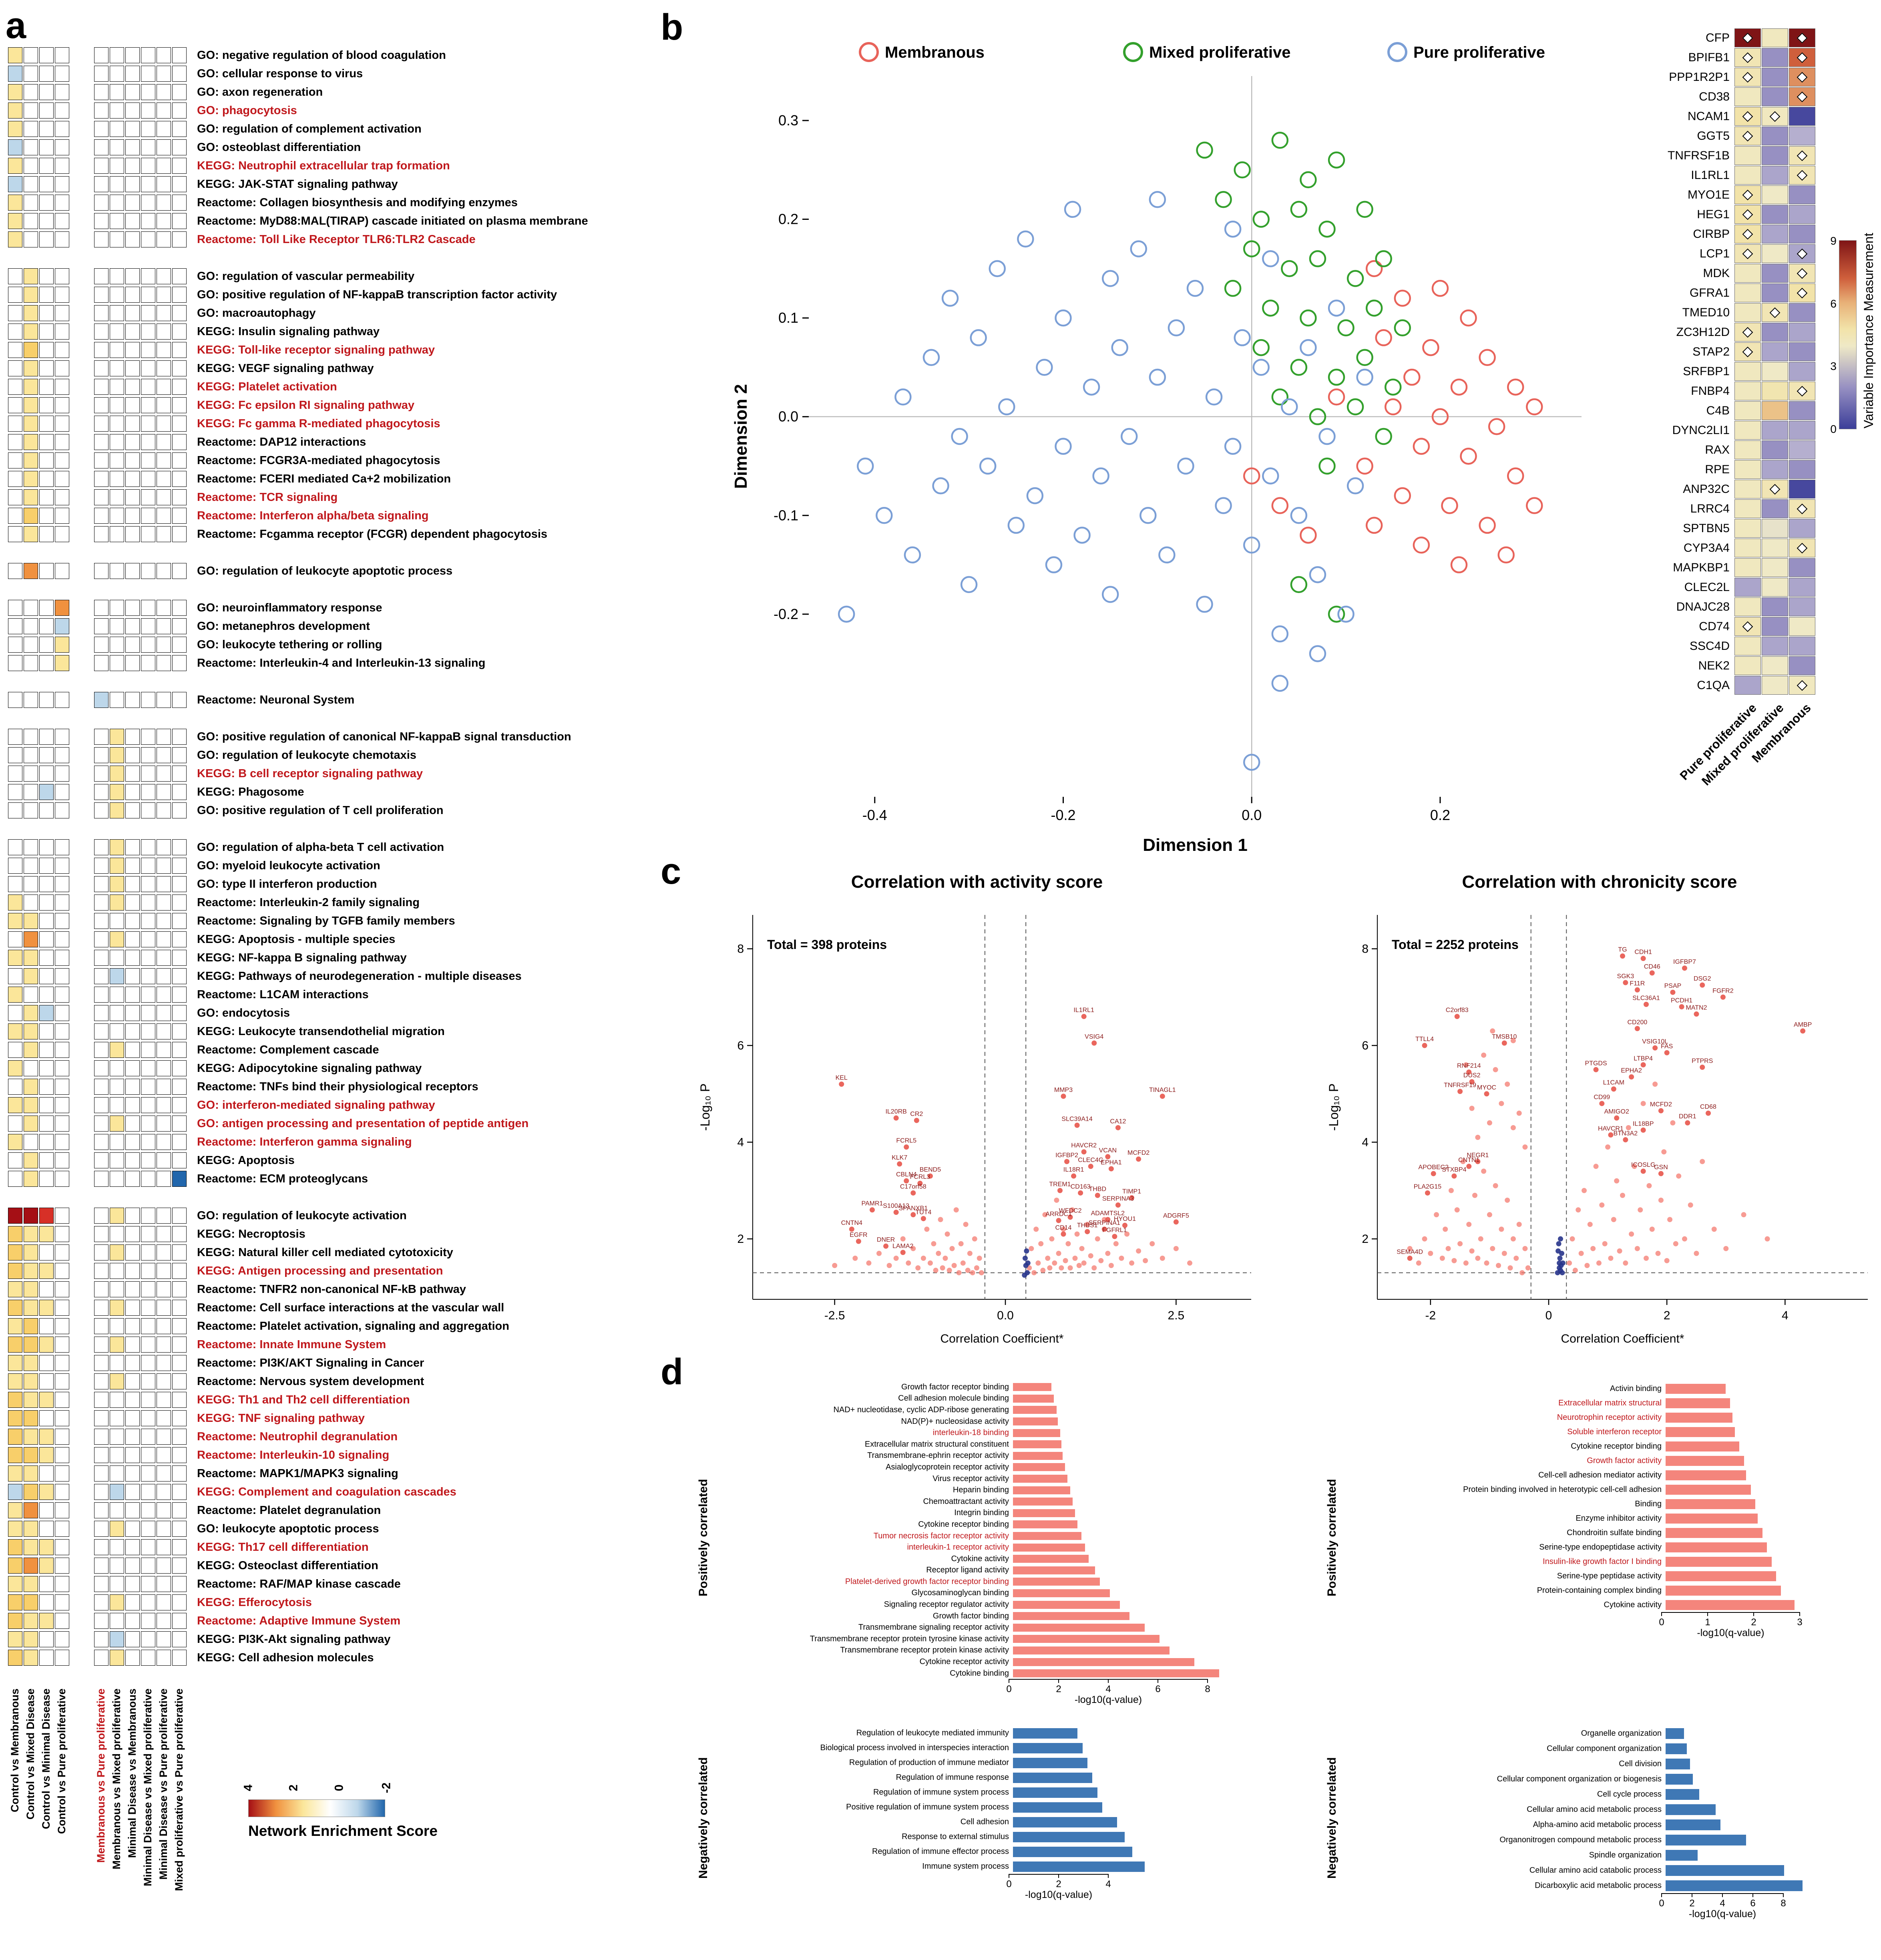 The image size is (1881, 1960). I want to click on bar-category-label: Chondroitin sulfate binding, so click(1614, 1533).